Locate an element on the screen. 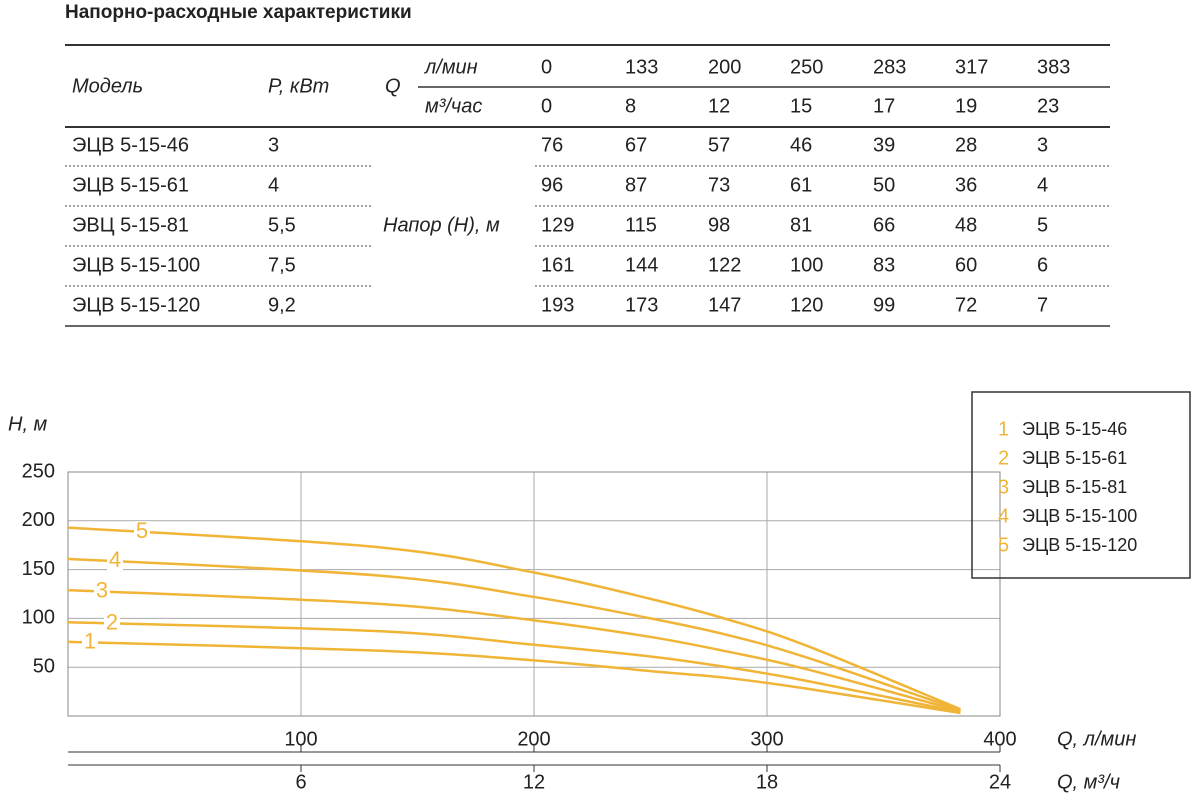 Image resolution: width=1200 pixels, height=800 pixels. cell: 9,2 is located at coordinates (282, 305).